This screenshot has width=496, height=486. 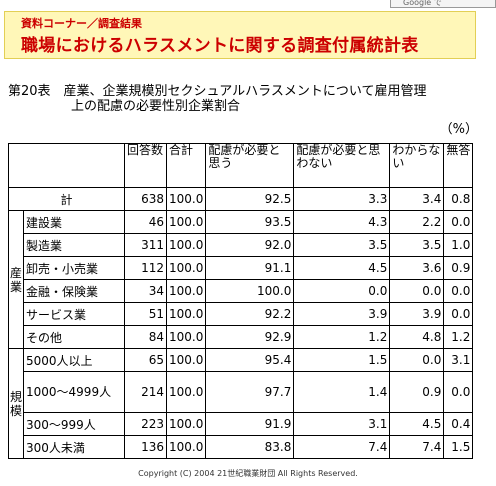 I want to click on table-row: 300人未満 136 100.0 83.8 7.4 7.4 1.5, so click(x=241, y=447).